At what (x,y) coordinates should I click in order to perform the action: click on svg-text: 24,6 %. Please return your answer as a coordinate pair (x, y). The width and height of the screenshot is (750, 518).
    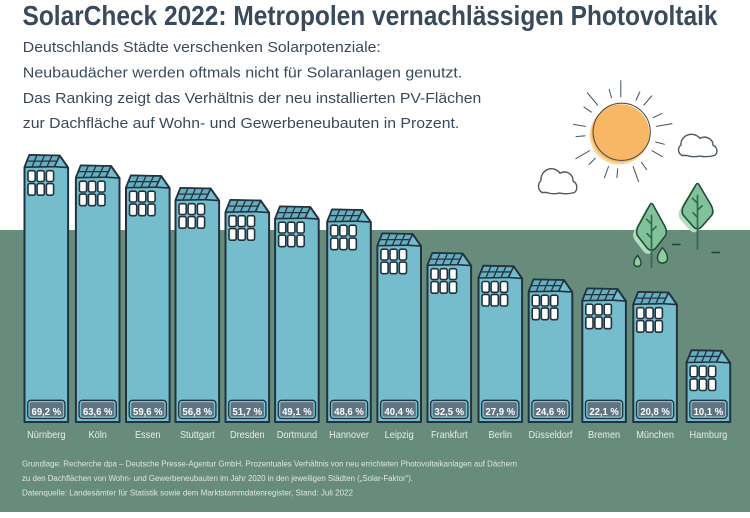
    Looking at the image, I should click on (551, 412).